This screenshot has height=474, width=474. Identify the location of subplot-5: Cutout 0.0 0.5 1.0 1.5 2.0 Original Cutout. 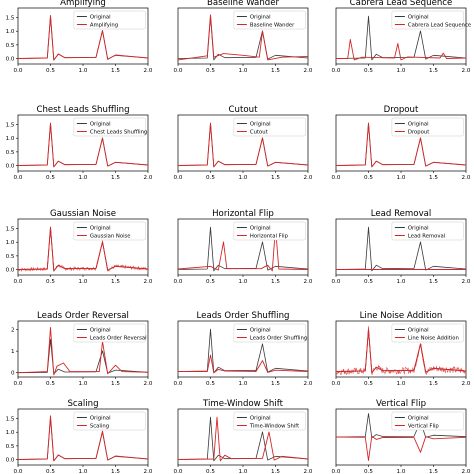
(243, 143).